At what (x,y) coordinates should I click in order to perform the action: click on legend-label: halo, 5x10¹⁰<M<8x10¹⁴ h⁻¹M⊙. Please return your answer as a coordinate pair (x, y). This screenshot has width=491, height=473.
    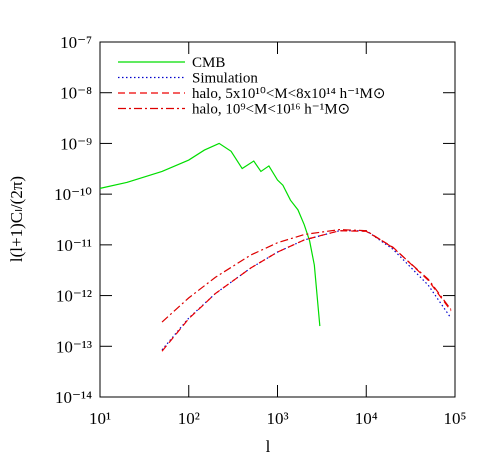
    Looking at the image, I should click on (288, 94).